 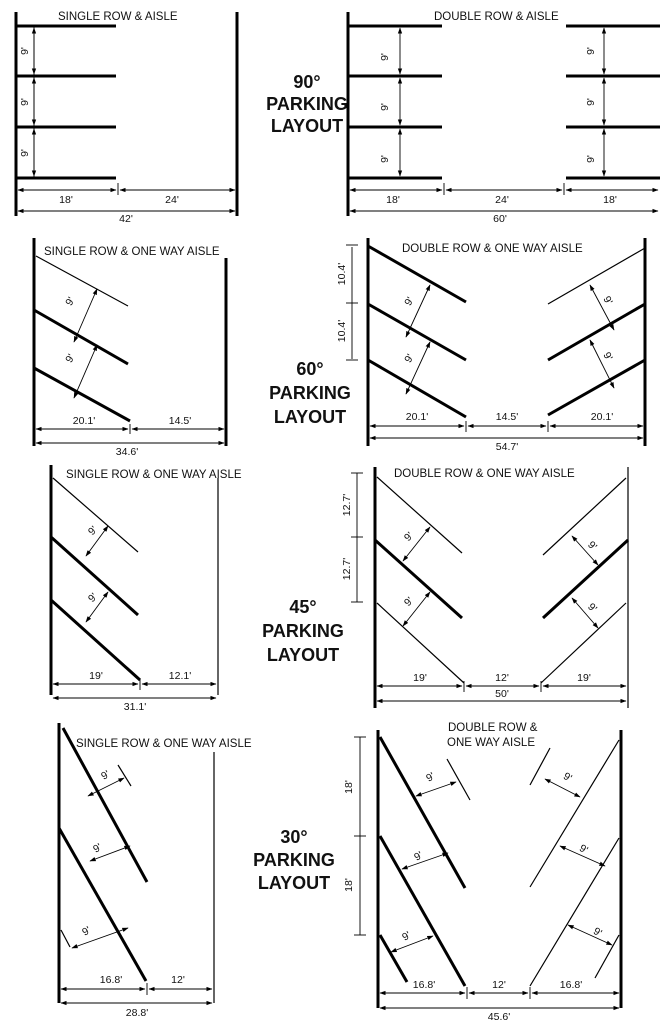 I want to click on layout-90-single-title: SINGLE ROW & AISLE, so click(x=118, y=17).